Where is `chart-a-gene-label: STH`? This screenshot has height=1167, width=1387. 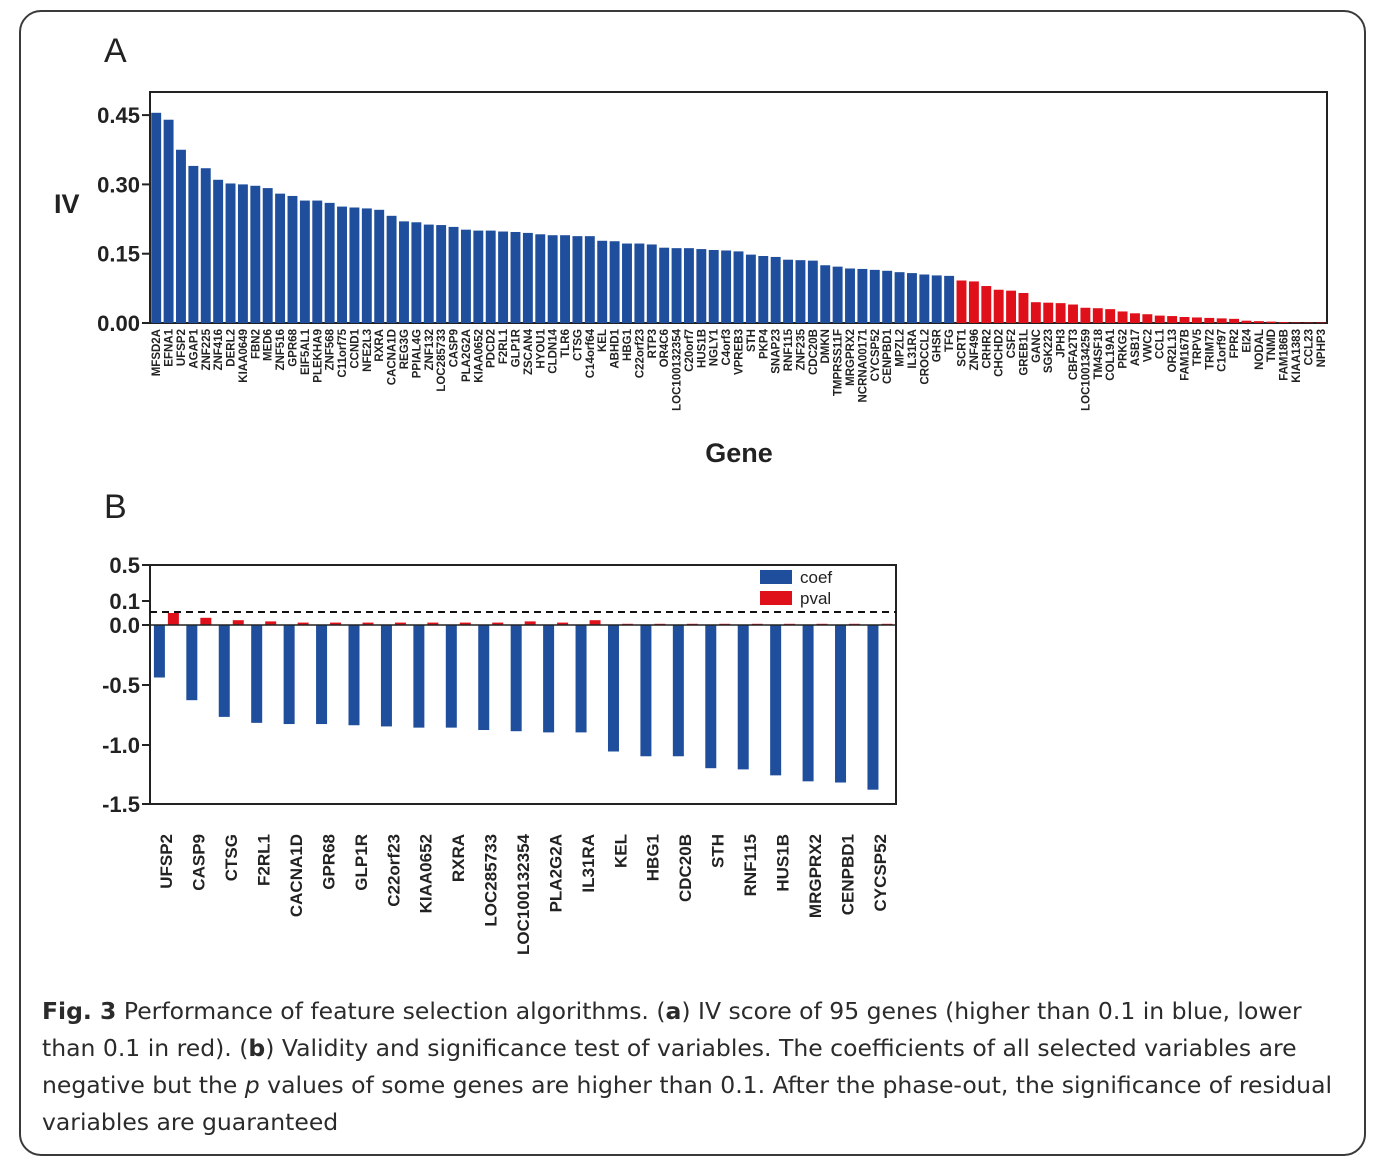 chart-a-gene-label: STH is located at coordinates (752, 340).